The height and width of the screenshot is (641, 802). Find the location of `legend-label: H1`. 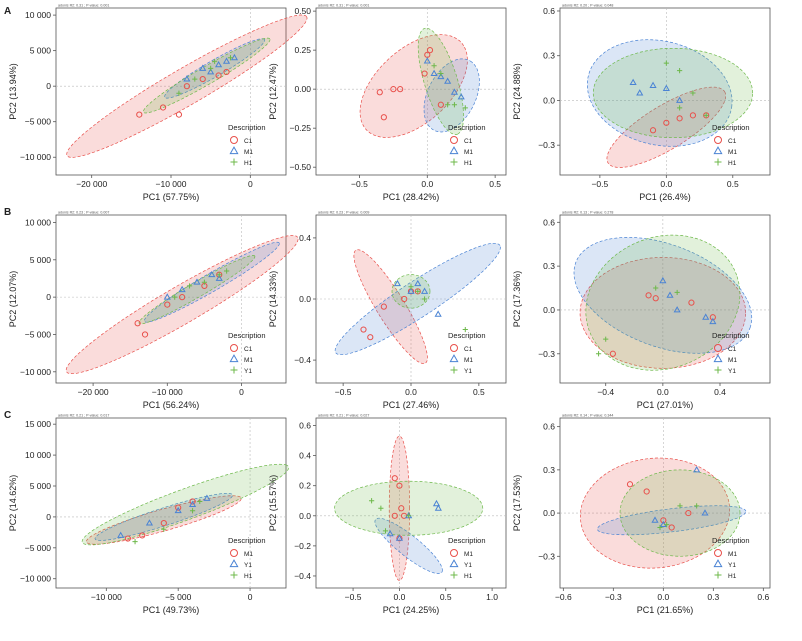

legend-label: H1 is located at coordinates (248, 163).